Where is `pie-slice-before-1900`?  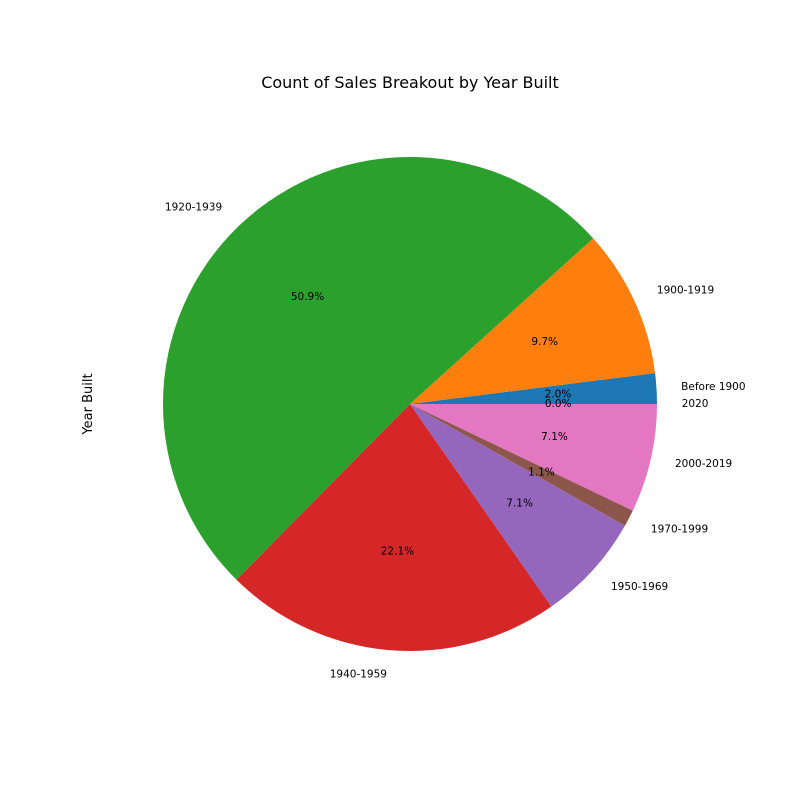 pie-slice-before-1900 is located at coordinates (533, 388).